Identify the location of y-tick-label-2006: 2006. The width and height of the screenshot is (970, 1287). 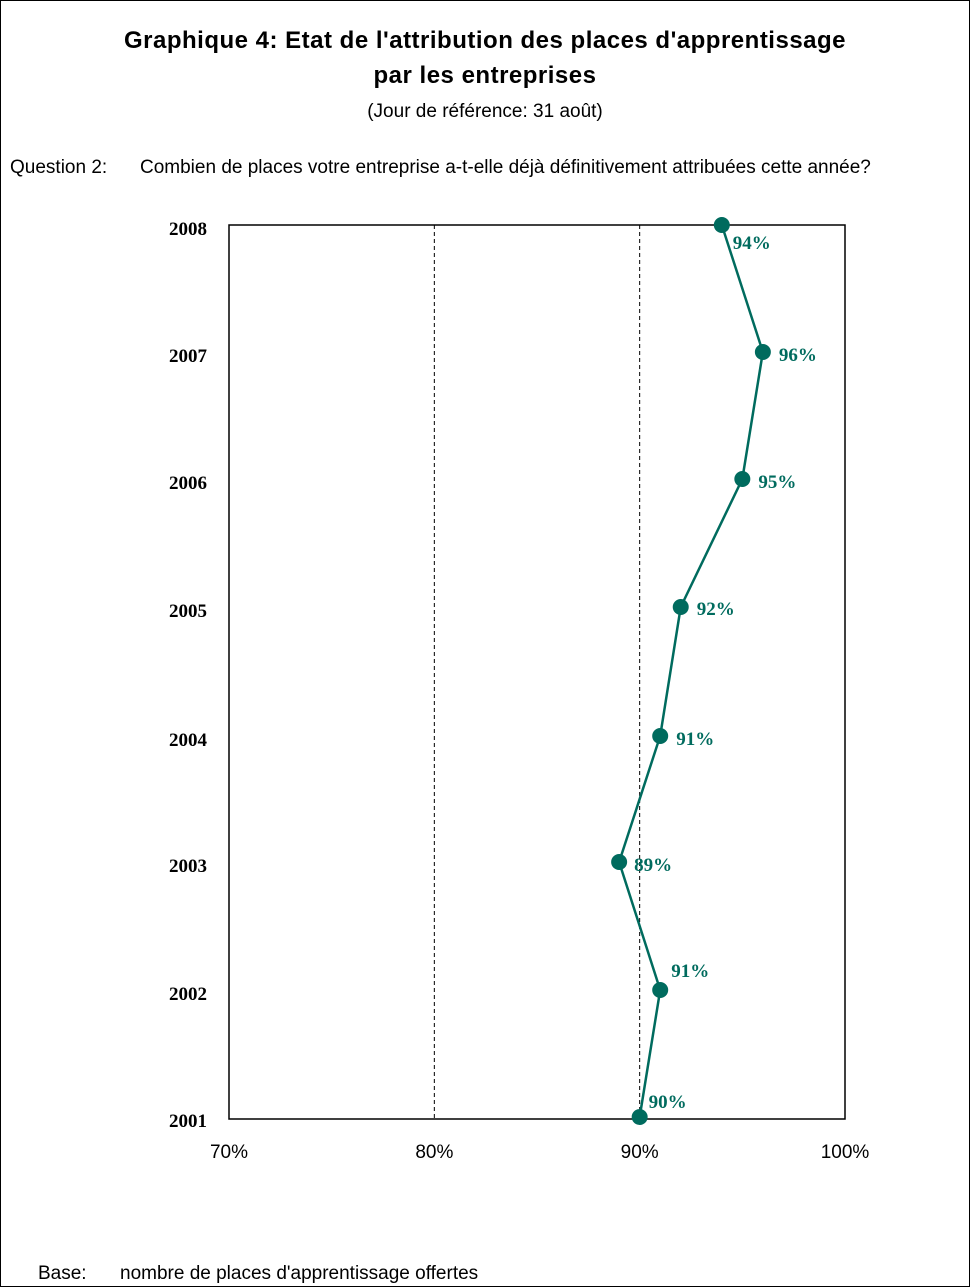
(188, 483).